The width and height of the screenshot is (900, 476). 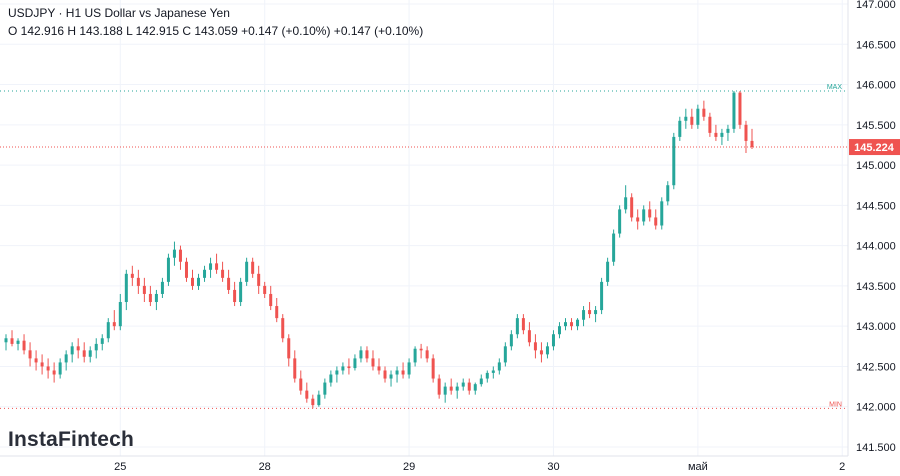 I want to click on y-tick-label: 144.500, so click(x=876, y=206).